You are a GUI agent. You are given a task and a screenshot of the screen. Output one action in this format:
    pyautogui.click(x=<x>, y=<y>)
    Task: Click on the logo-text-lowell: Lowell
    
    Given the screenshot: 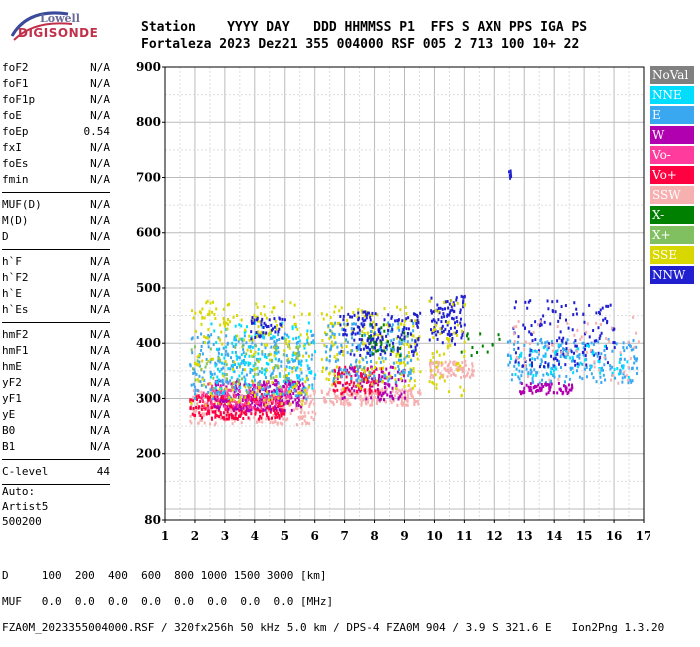 What is the action you would take?
    pyautogui.click(x=60, y=18)
    